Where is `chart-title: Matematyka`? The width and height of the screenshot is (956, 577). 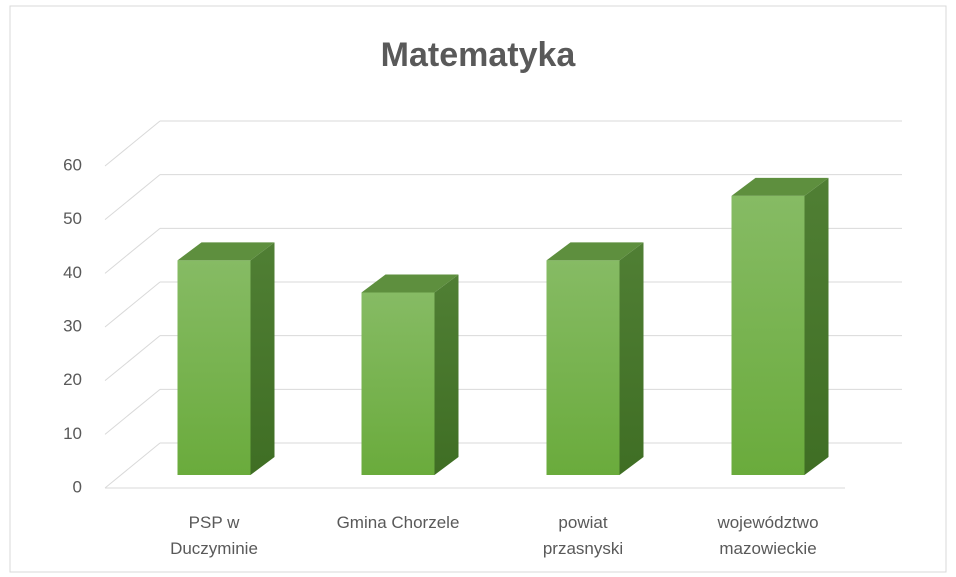
chart-title: Matematyka is located at coordinates (479, 55).